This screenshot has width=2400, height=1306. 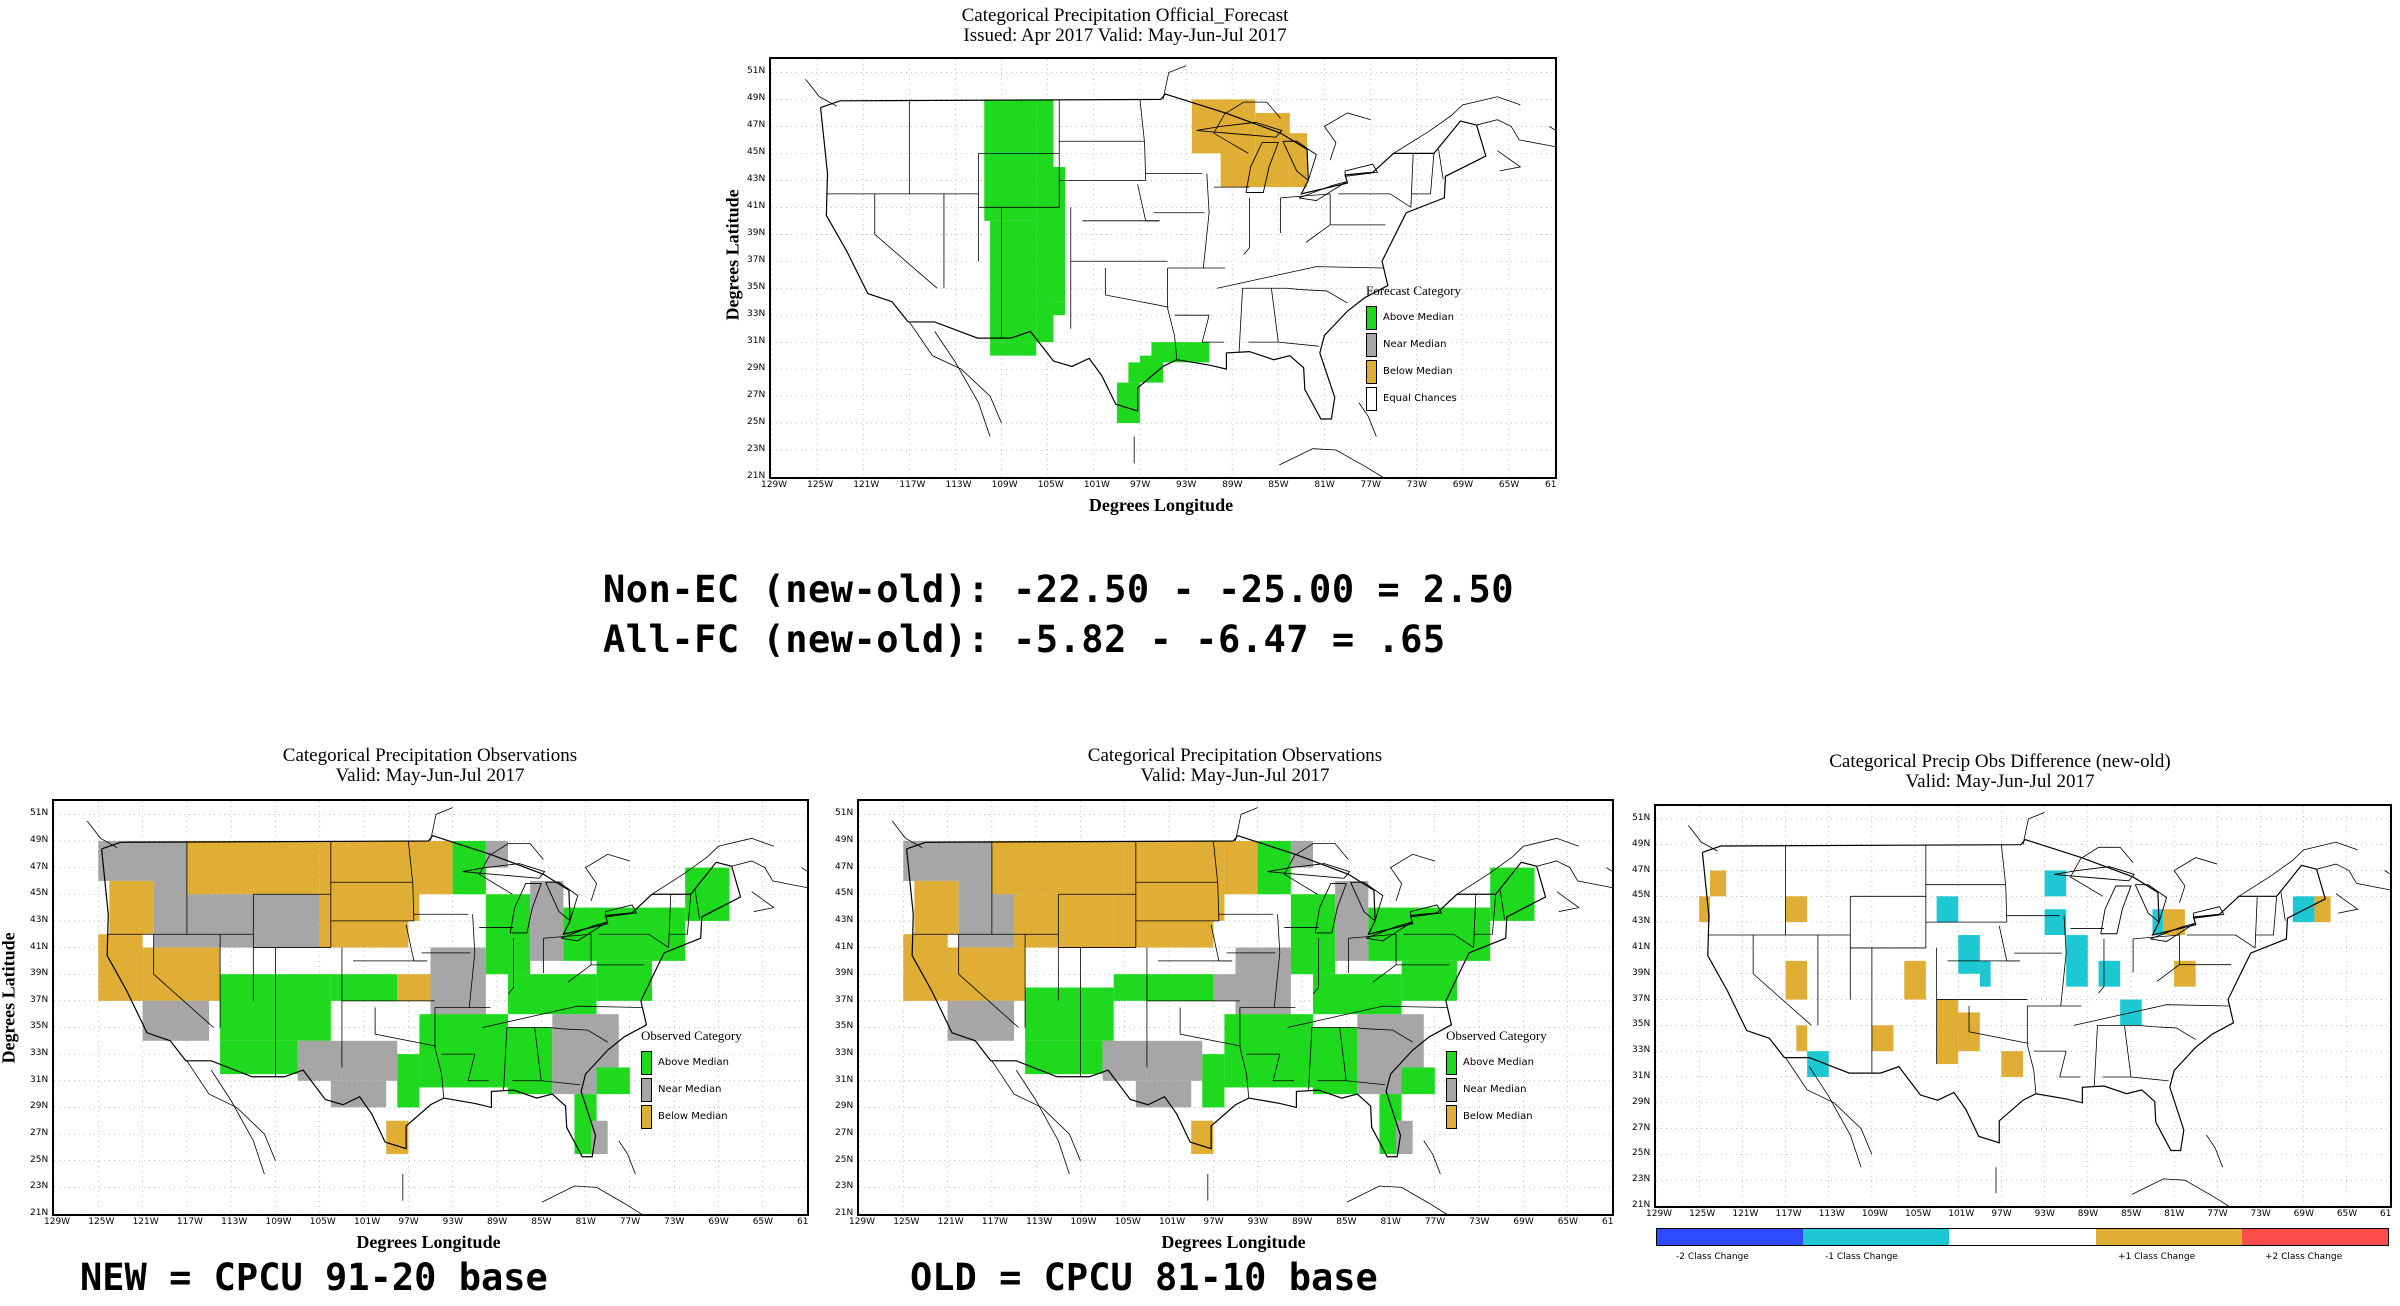 What do you see at coordinates (39, 839) in the screenshot?
I see `lat-tick-label: 49N` at bounding box center [39, 839].